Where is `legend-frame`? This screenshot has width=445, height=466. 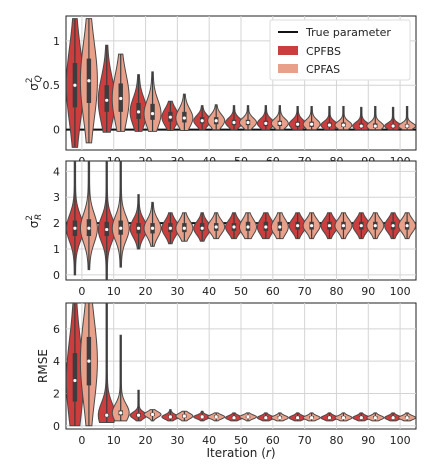
legend-frame is located at coordinates (340, 50).